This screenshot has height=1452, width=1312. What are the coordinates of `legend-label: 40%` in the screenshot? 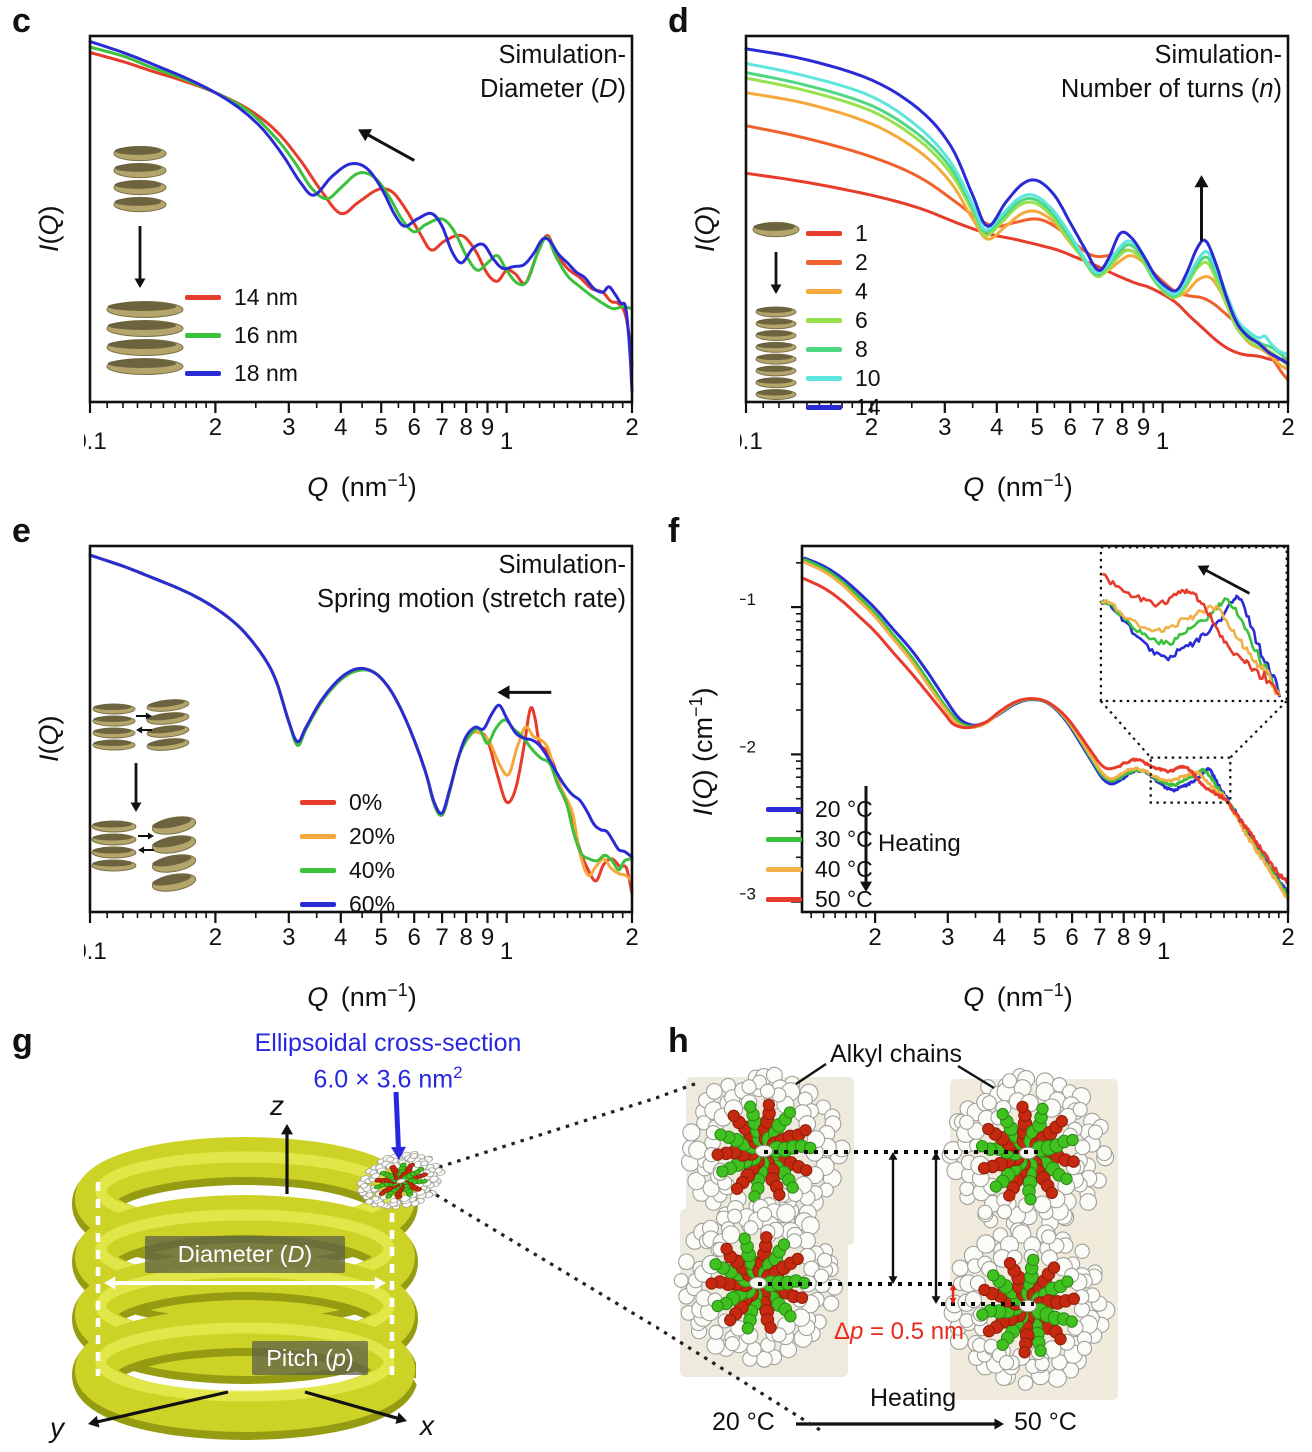 It's located at (372, 870).